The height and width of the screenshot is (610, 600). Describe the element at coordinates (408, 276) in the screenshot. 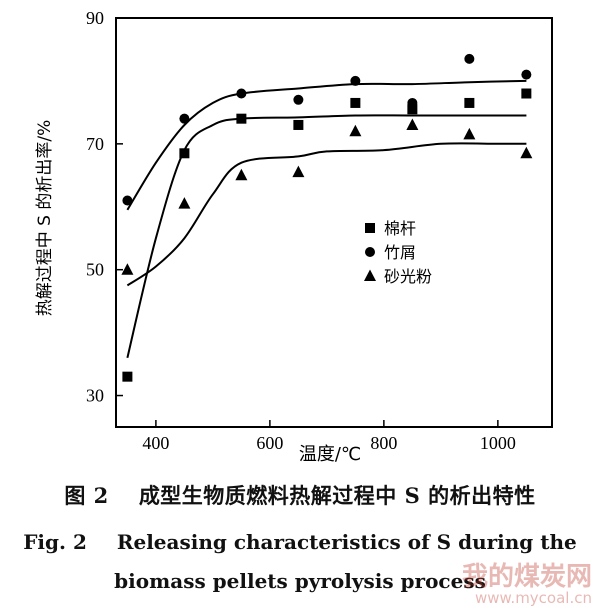

I see `legend-label-sanding-powder: 砂光粉` at that location.